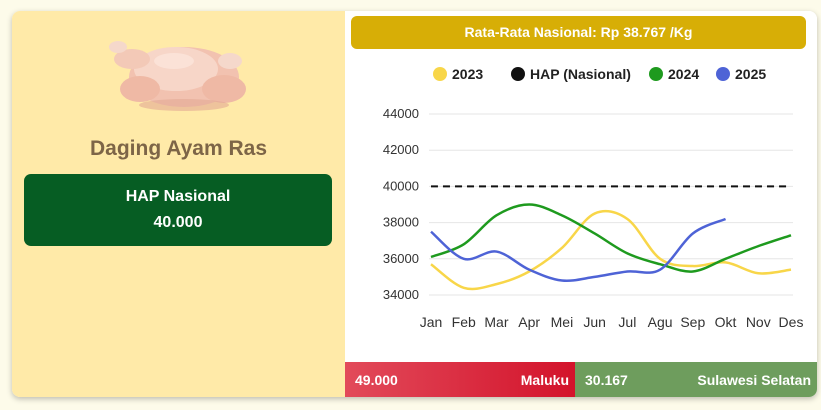 This screenshot has width=821, height=410. What do you see at coordinates (178, 222) in the screenshot?
I see `hap-value: 40.000` at bounding box center [178, 222].